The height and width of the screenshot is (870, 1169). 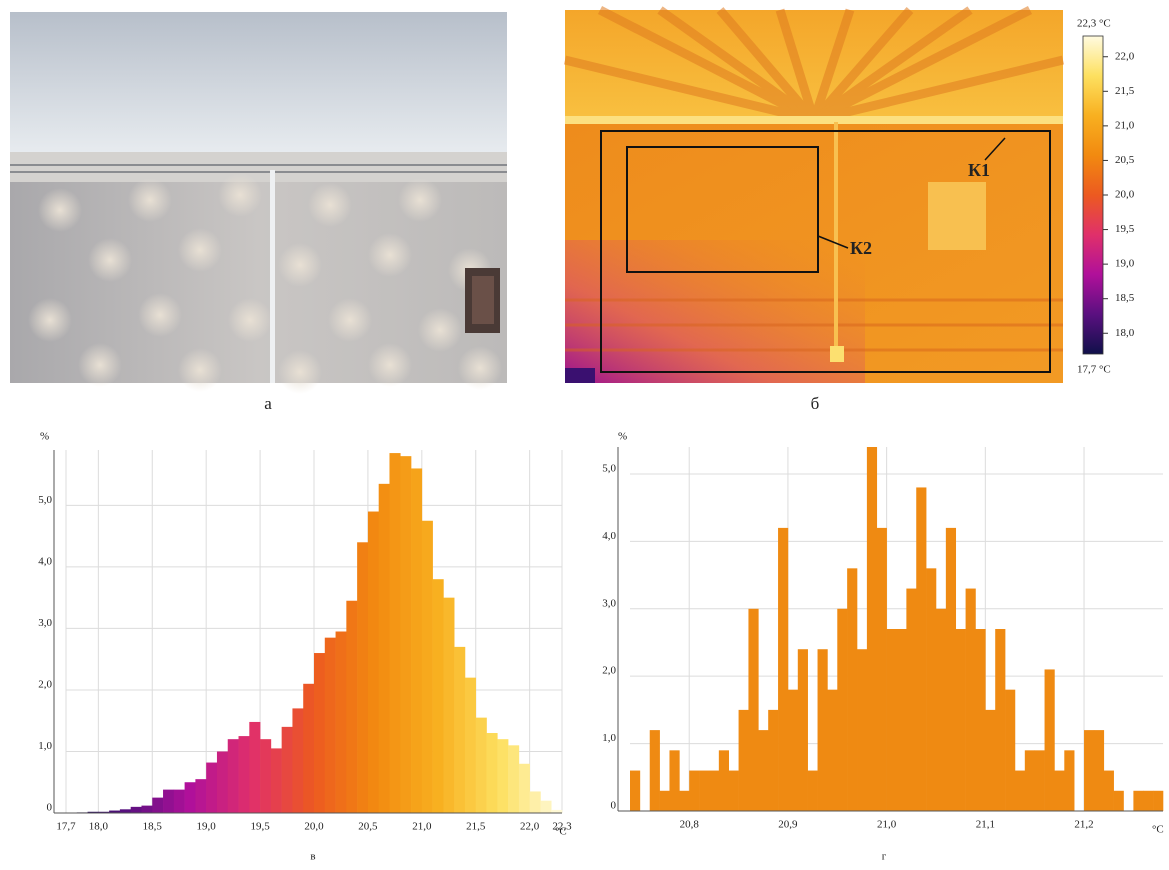 What do you see at coordinates (1083, 825) in the screenshot?
I see `x-tick-label: 21,2` at bounding box center [1083, 825].